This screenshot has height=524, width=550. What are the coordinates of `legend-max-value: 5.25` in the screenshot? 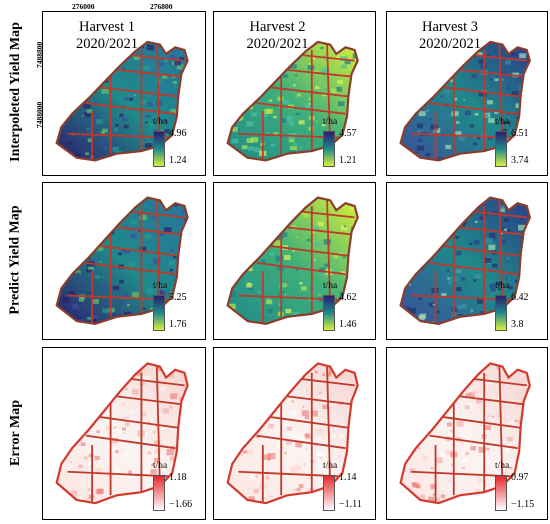 It's located at (178, 297).